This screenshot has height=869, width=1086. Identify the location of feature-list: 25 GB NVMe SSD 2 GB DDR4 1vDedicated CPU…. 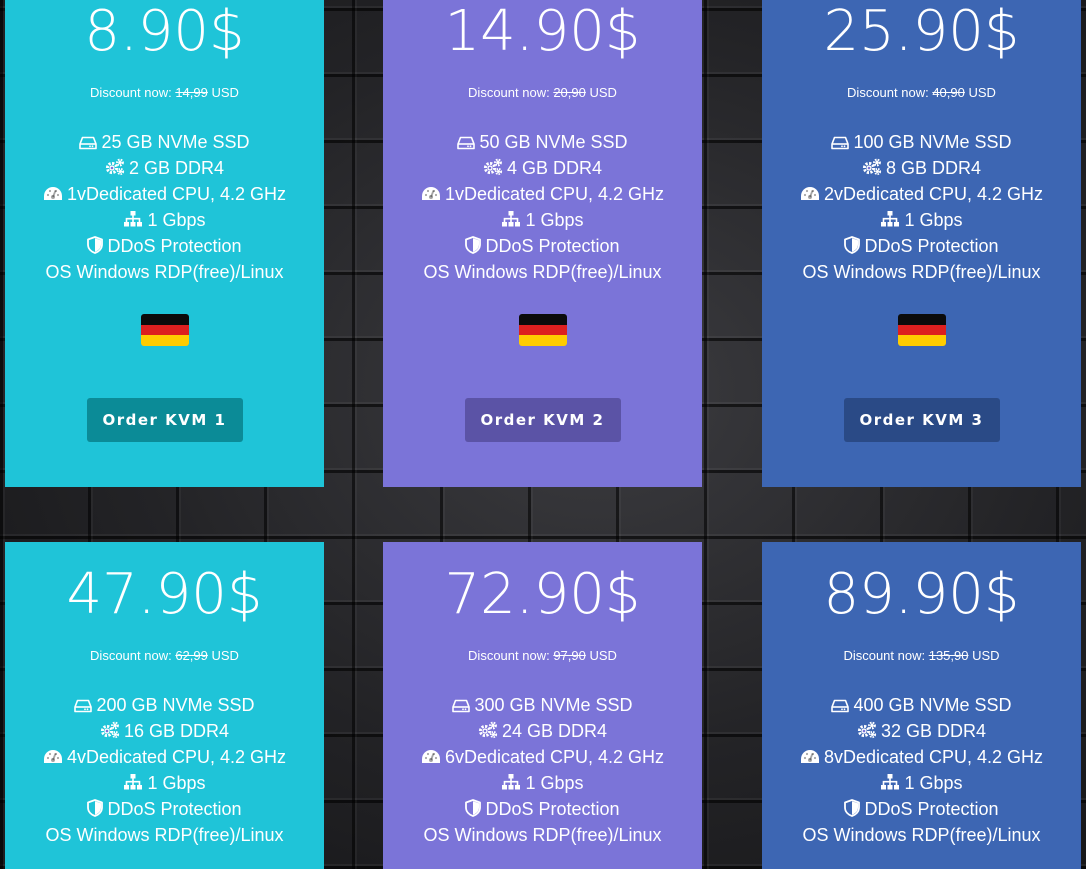
(164, 207).